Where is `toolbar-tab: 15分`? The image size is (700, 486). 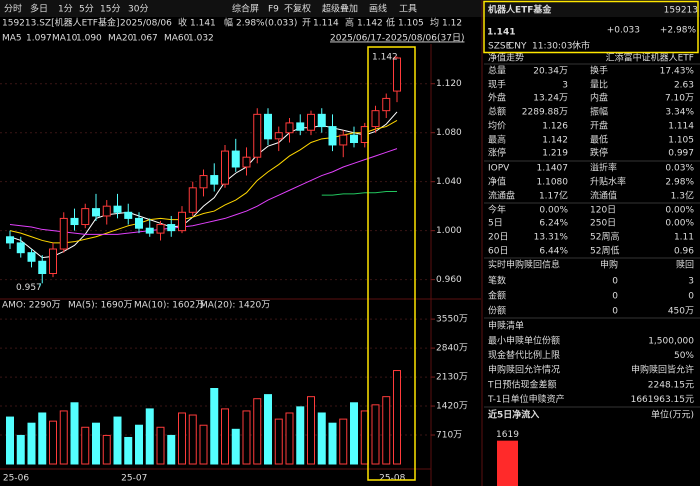 toolbar-tab: 15分 is located at coordinates (110, 9).